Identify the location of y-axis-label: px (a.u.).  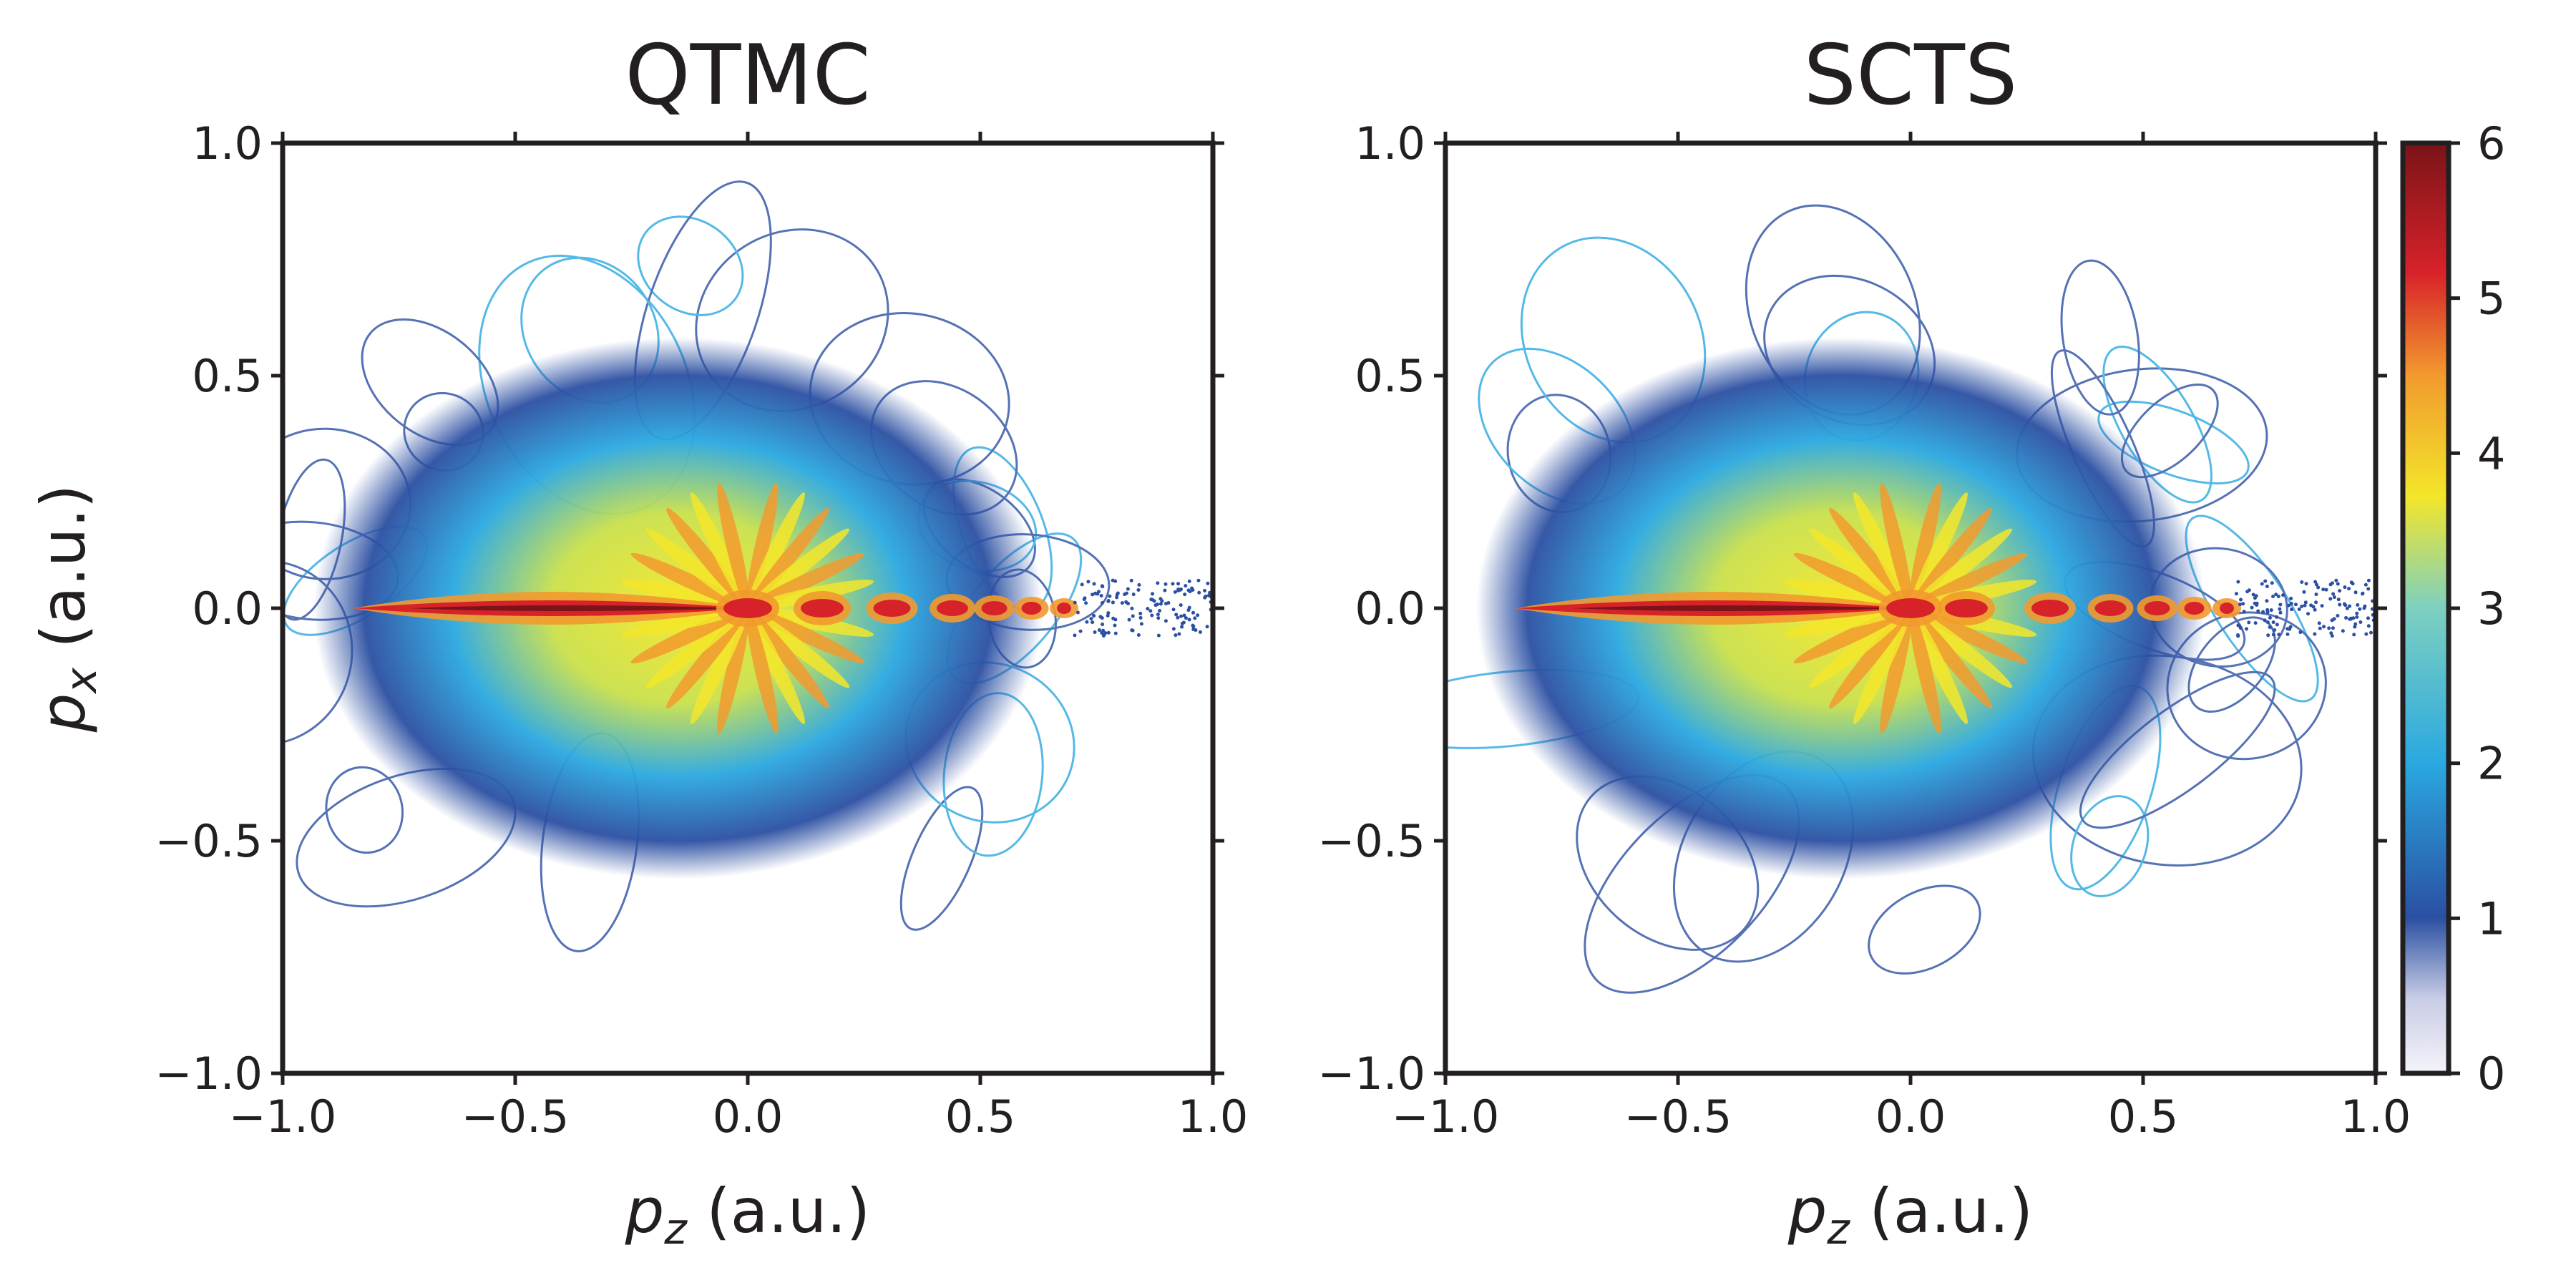
(67, 608).